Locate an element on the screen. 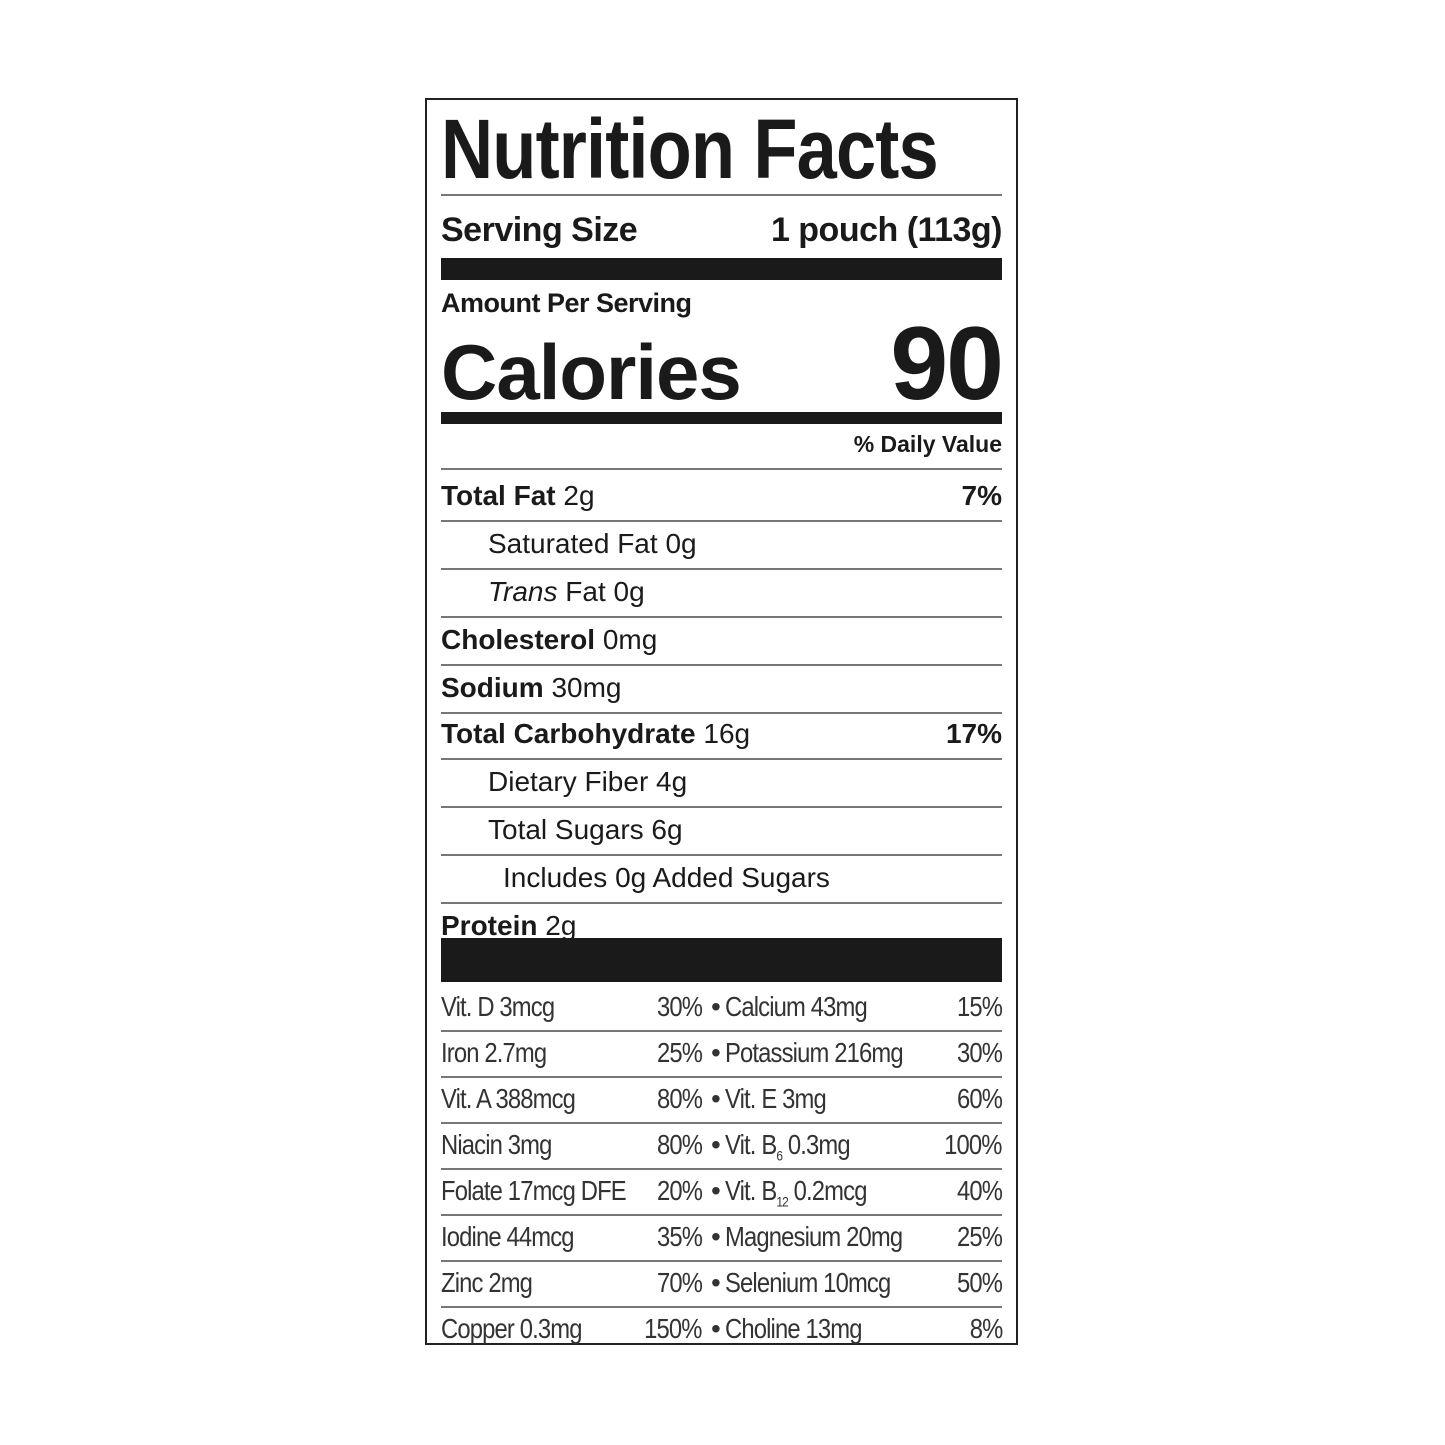  vitamin-right-dv: 60% is located at coordinates (979, 1098).